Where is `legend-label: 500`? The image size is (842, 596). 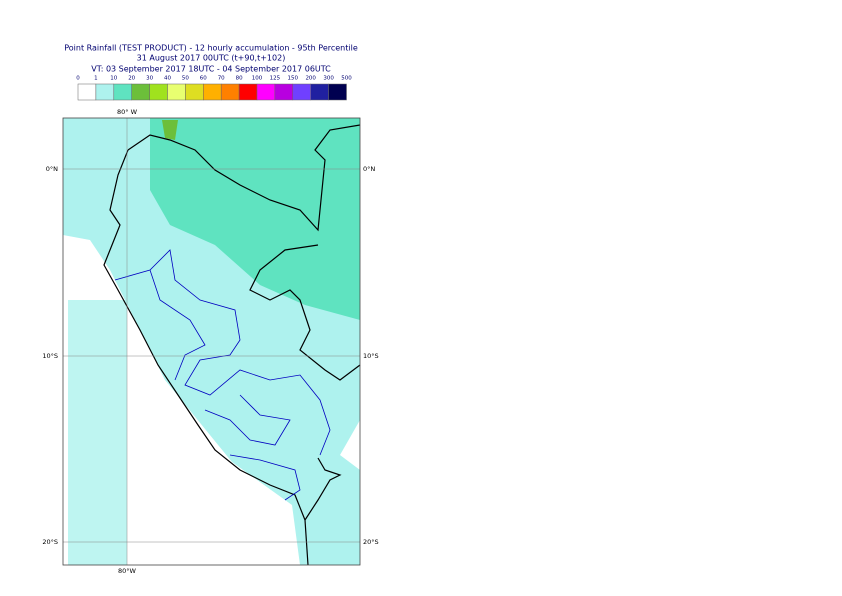
legend-label: 500 is located at coordinates (346, 79).